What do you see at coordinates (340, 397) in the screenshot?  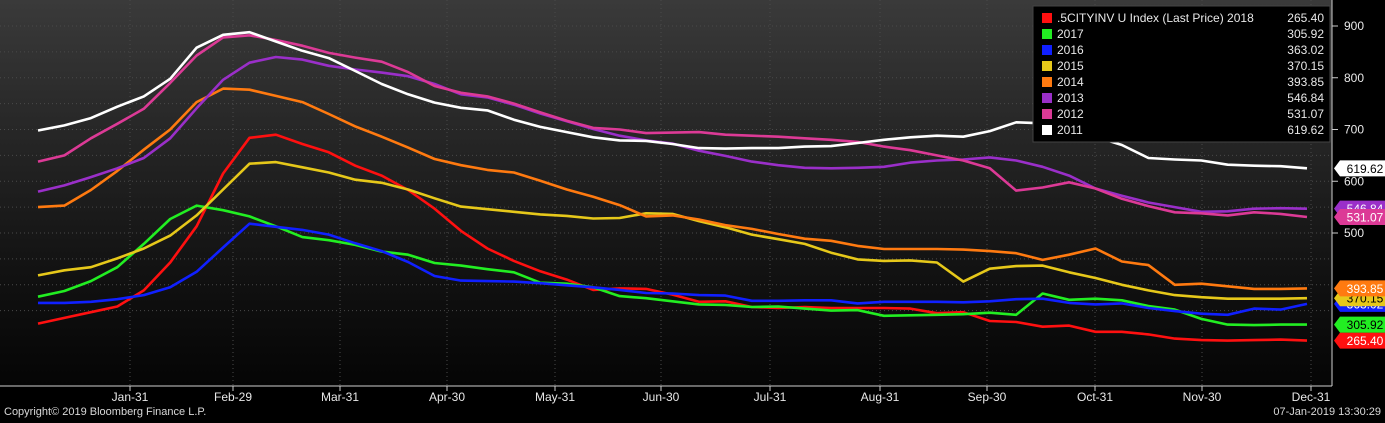 I see `x-tick-label: Mar-31` at bounding box center [340, 397].